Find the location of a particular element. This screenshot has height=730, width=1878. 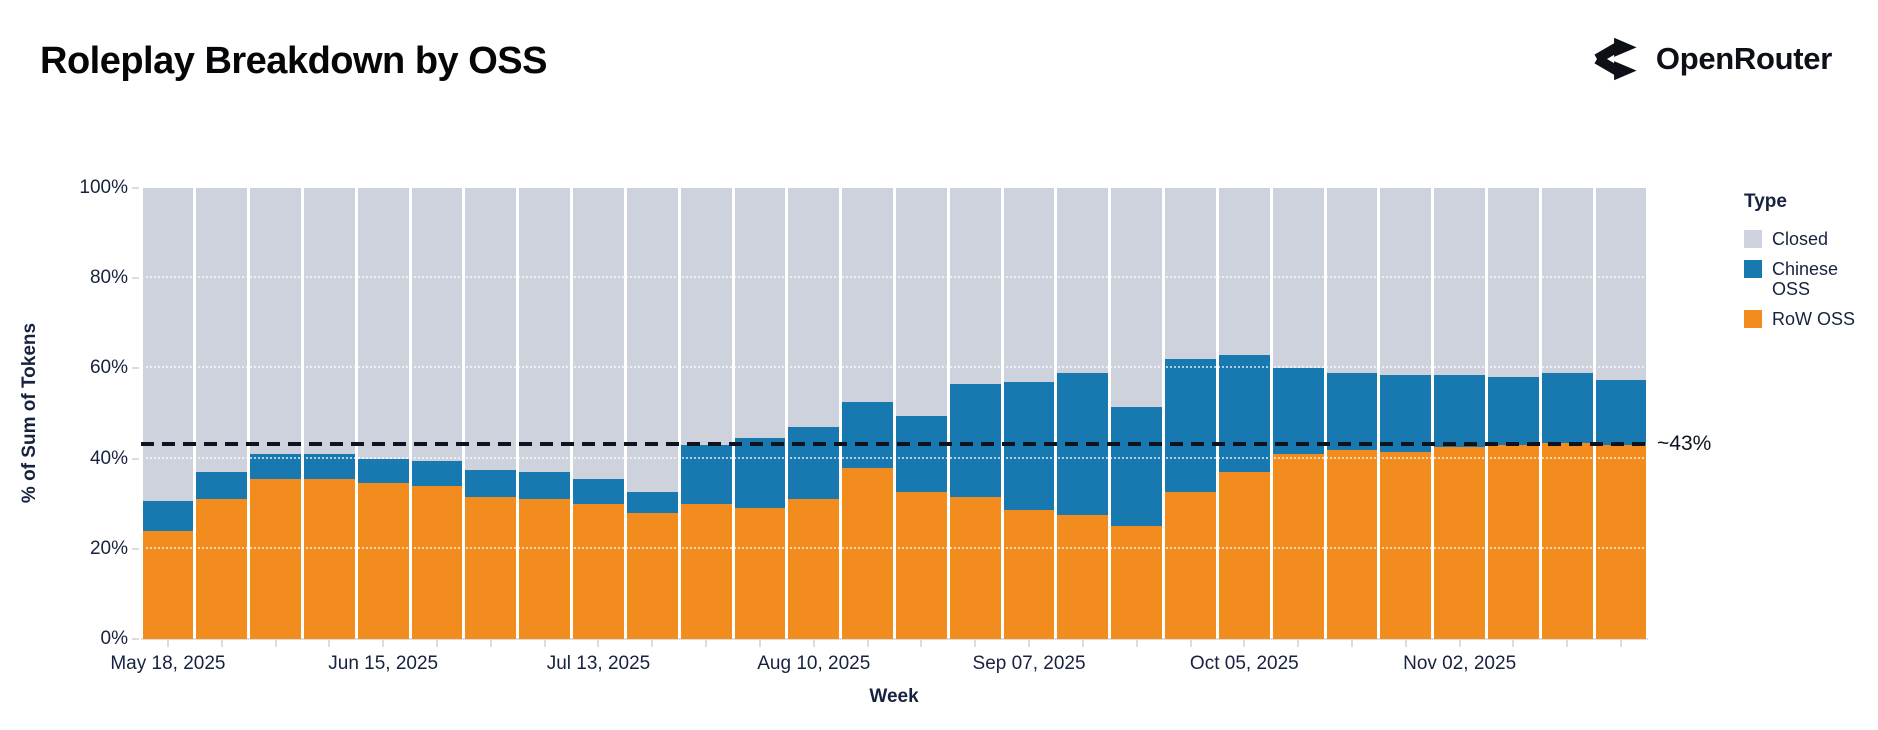

legend-item-row-oss: RoW OSS is located at coordinates (1809, 319).